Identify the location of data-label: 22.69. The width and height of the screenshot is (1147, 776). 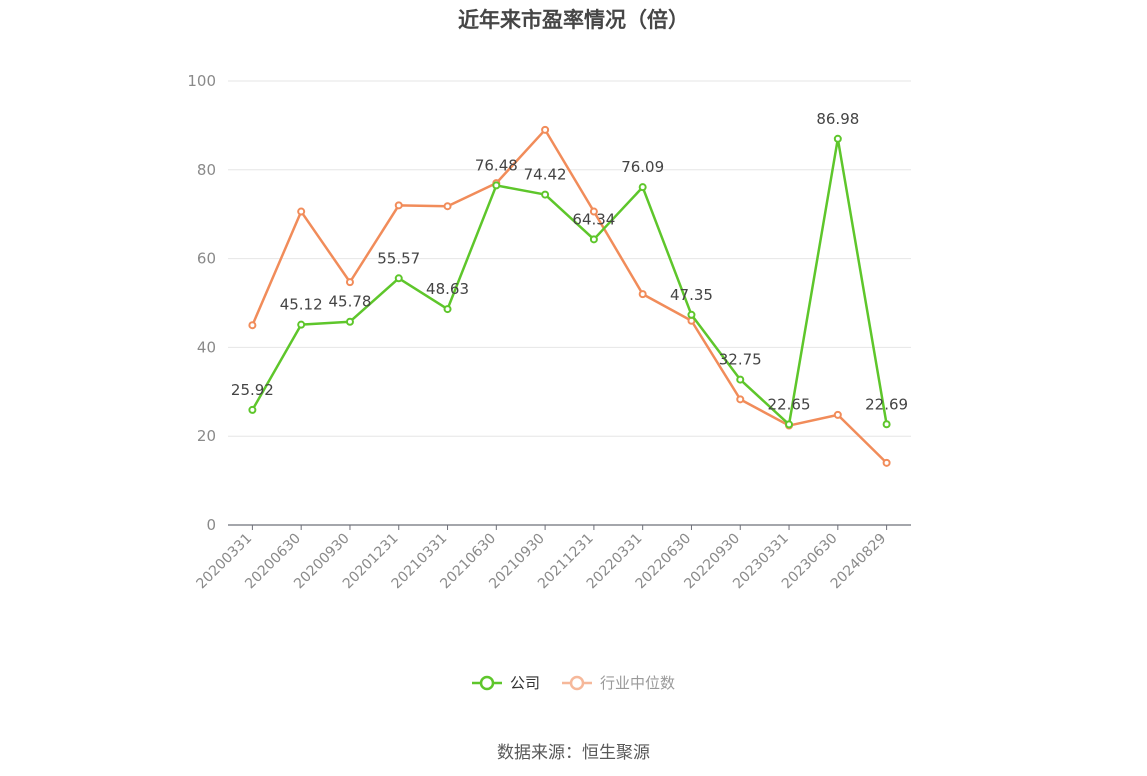
(886, 404).